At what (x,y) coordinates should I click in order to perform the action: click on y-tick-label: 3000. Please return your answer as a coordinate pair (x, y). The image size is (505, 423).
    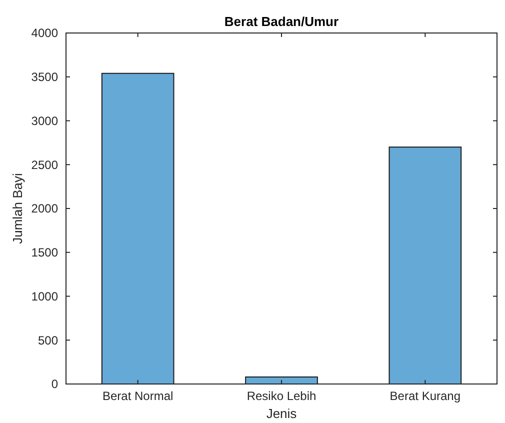
    Looking at the image, I should click on (44, 121).